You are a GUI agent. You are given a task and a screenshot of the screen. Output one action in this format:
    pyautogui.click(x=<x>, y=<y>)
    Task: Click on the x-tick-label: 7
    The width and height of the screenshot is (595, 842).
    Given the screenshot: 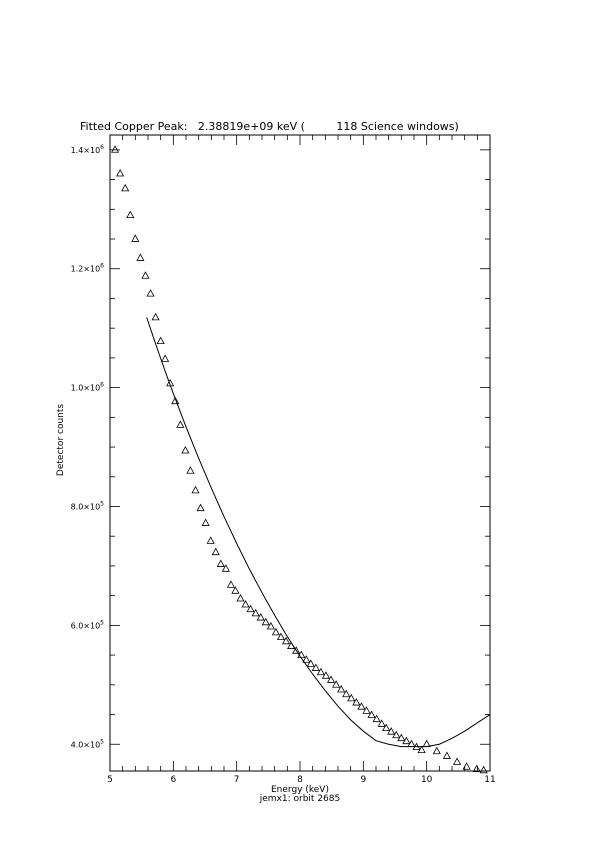 What is the action you would take?
    pyautogui.click(x=237, y=780)
    